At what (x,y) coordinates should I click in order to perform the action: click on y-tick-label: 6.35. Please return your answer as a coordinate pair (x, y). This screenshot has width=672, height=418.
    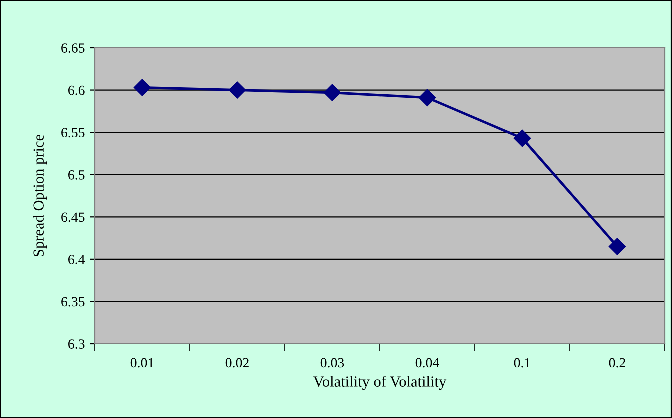
    Looking at the image, I should click on (73, 302).